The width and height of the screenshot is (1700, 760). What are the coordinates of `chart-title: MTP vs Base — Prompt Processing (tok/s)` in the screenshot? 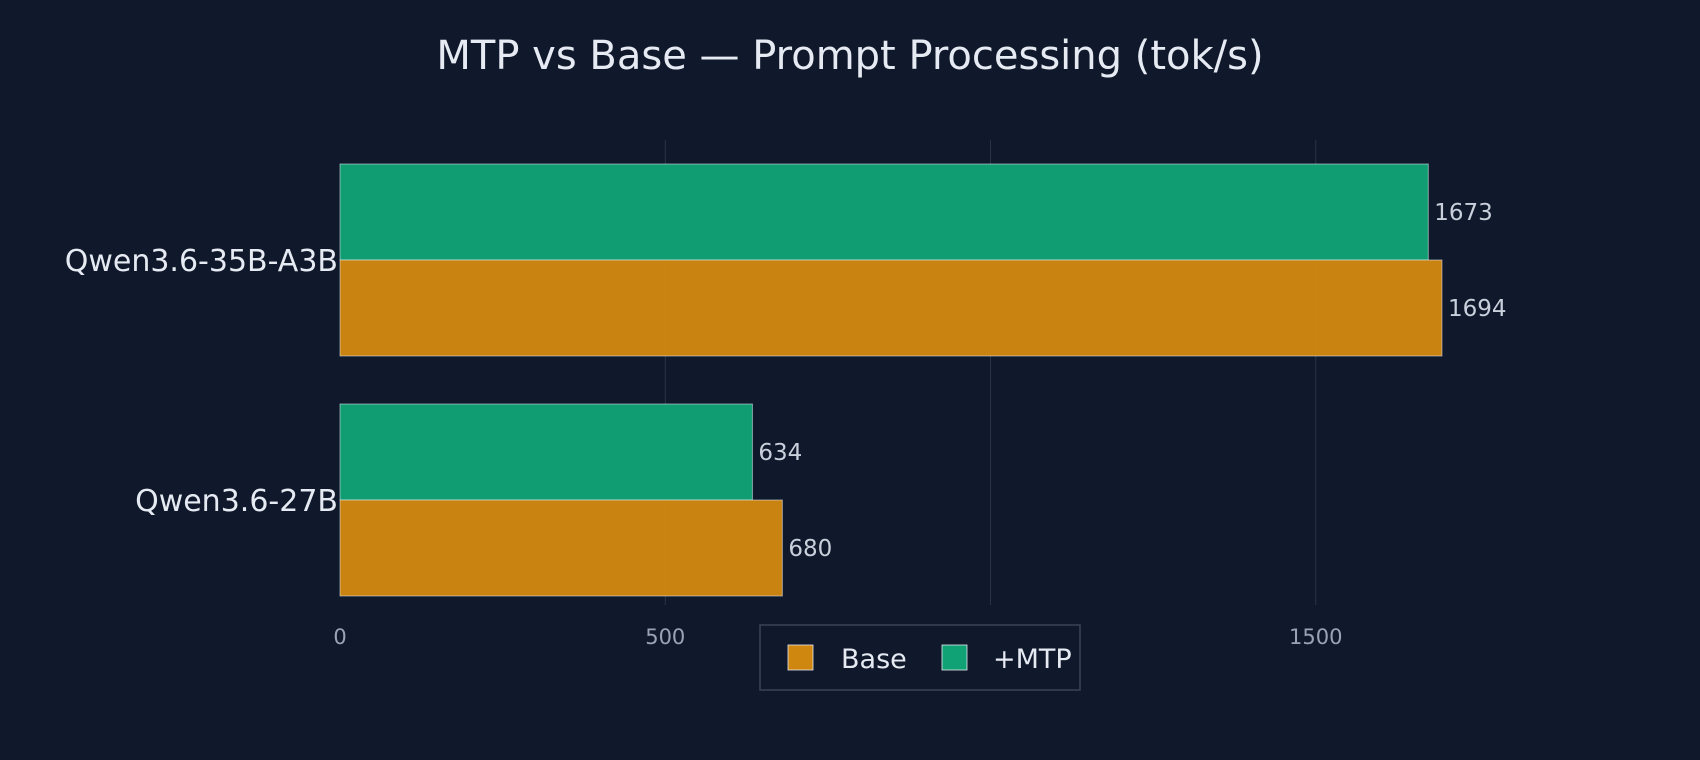 It's located at (849, 56).